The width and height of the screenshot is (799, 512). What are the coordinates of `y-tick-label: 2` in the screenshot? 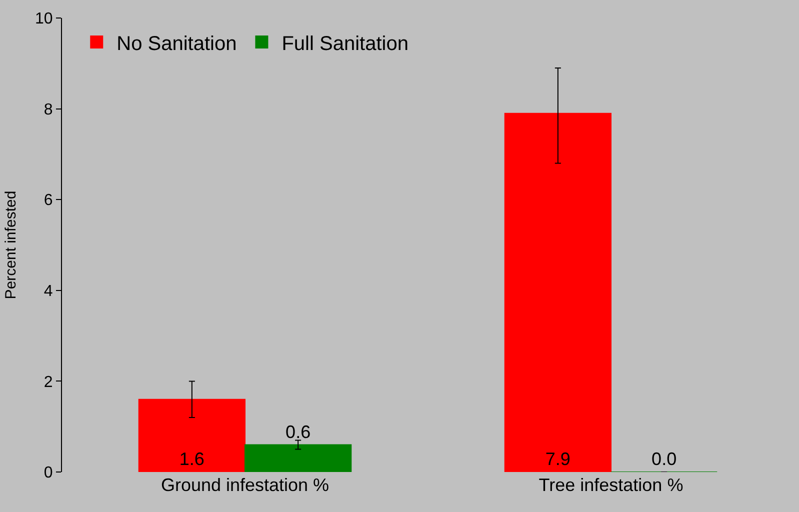 It's located at (48, 382).